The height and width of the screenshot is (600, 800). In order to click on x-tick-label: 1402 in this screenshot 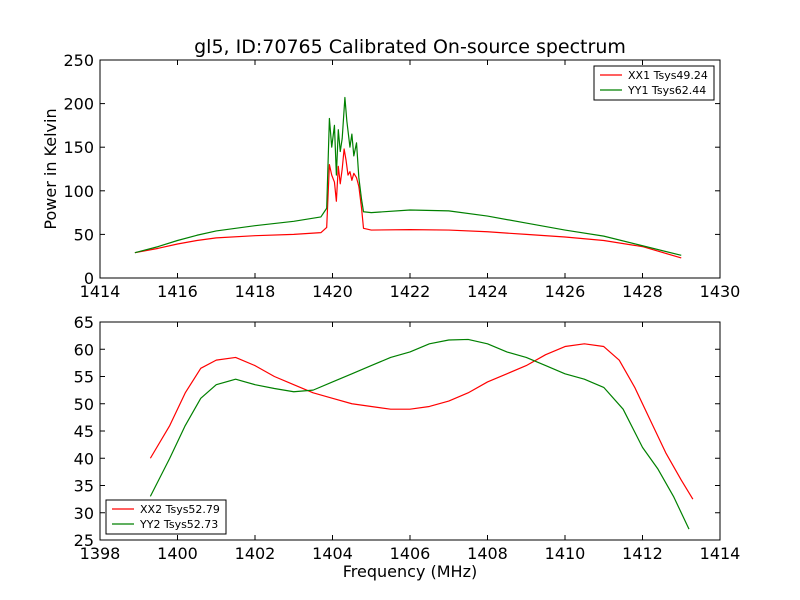, I will do `click(255, 553)`.